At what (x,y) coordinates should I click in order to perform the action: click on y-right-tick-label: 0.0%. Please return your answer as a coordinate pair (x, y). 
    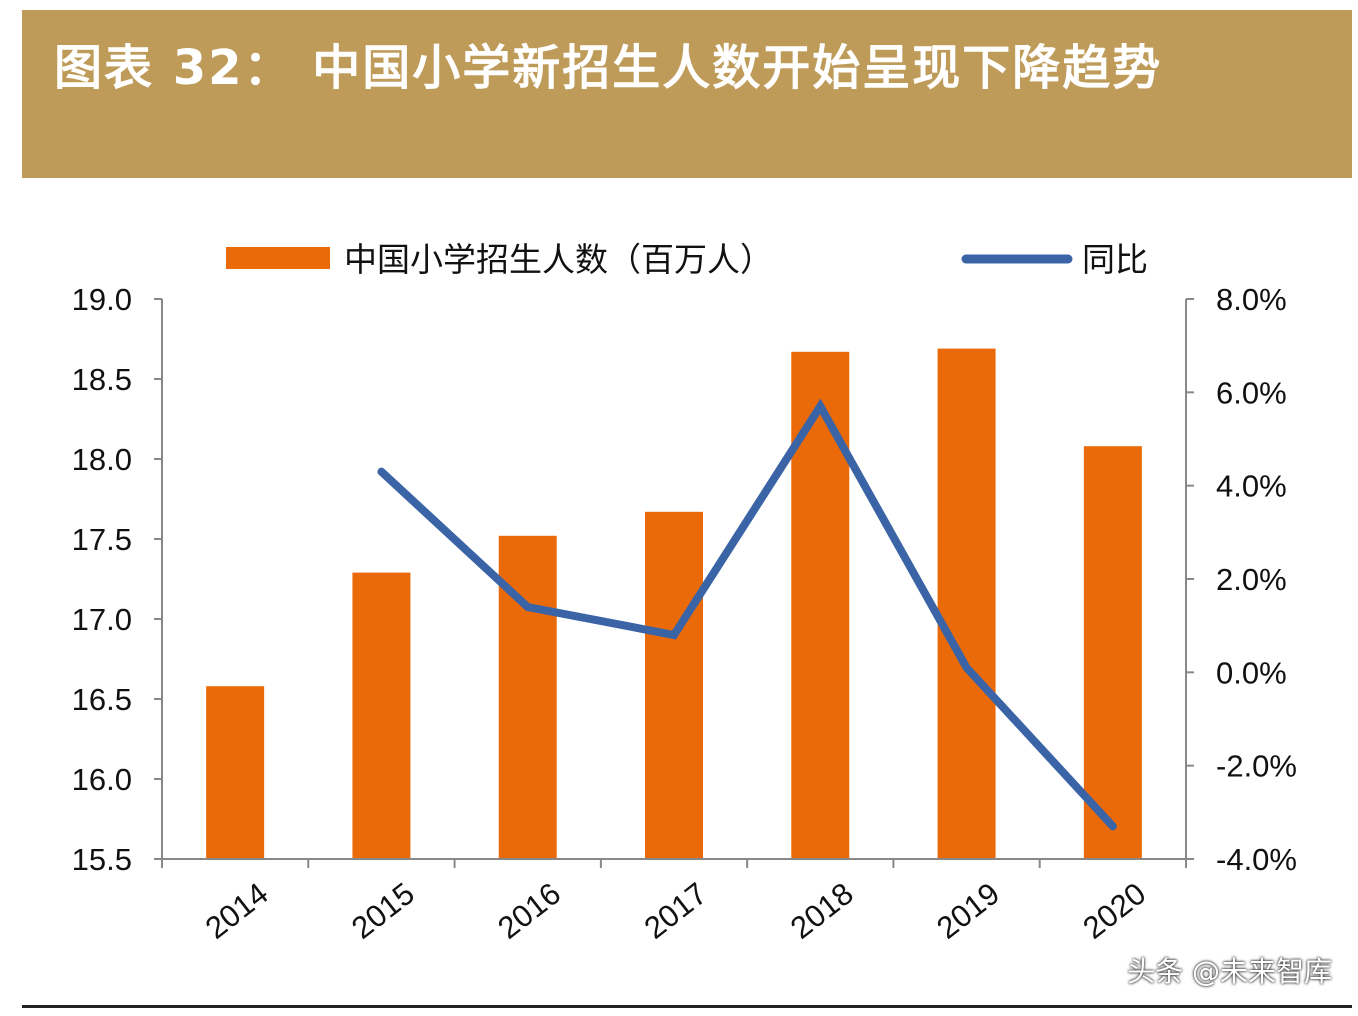
    Looking at the image, I should click on (1251, 672).